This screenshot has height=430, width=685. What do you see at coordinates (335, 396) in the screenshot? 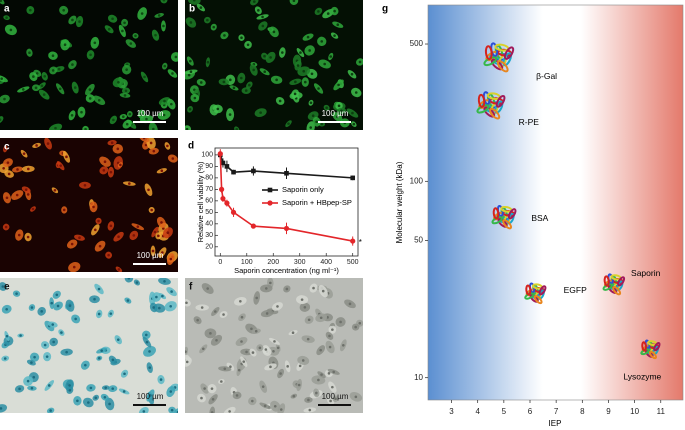
I see `scale-bar-label: 100 µm` at bounding box center [335, 396].